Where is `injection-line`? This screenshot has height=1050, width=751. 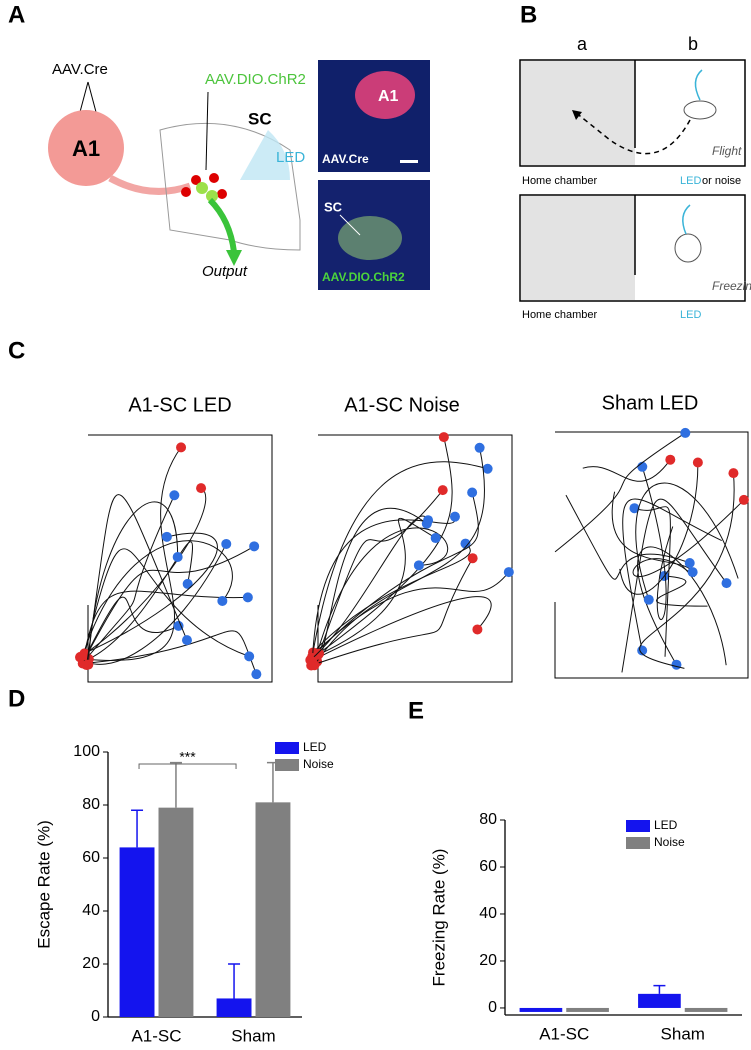 injection-line is located at coordinates (92, 97).